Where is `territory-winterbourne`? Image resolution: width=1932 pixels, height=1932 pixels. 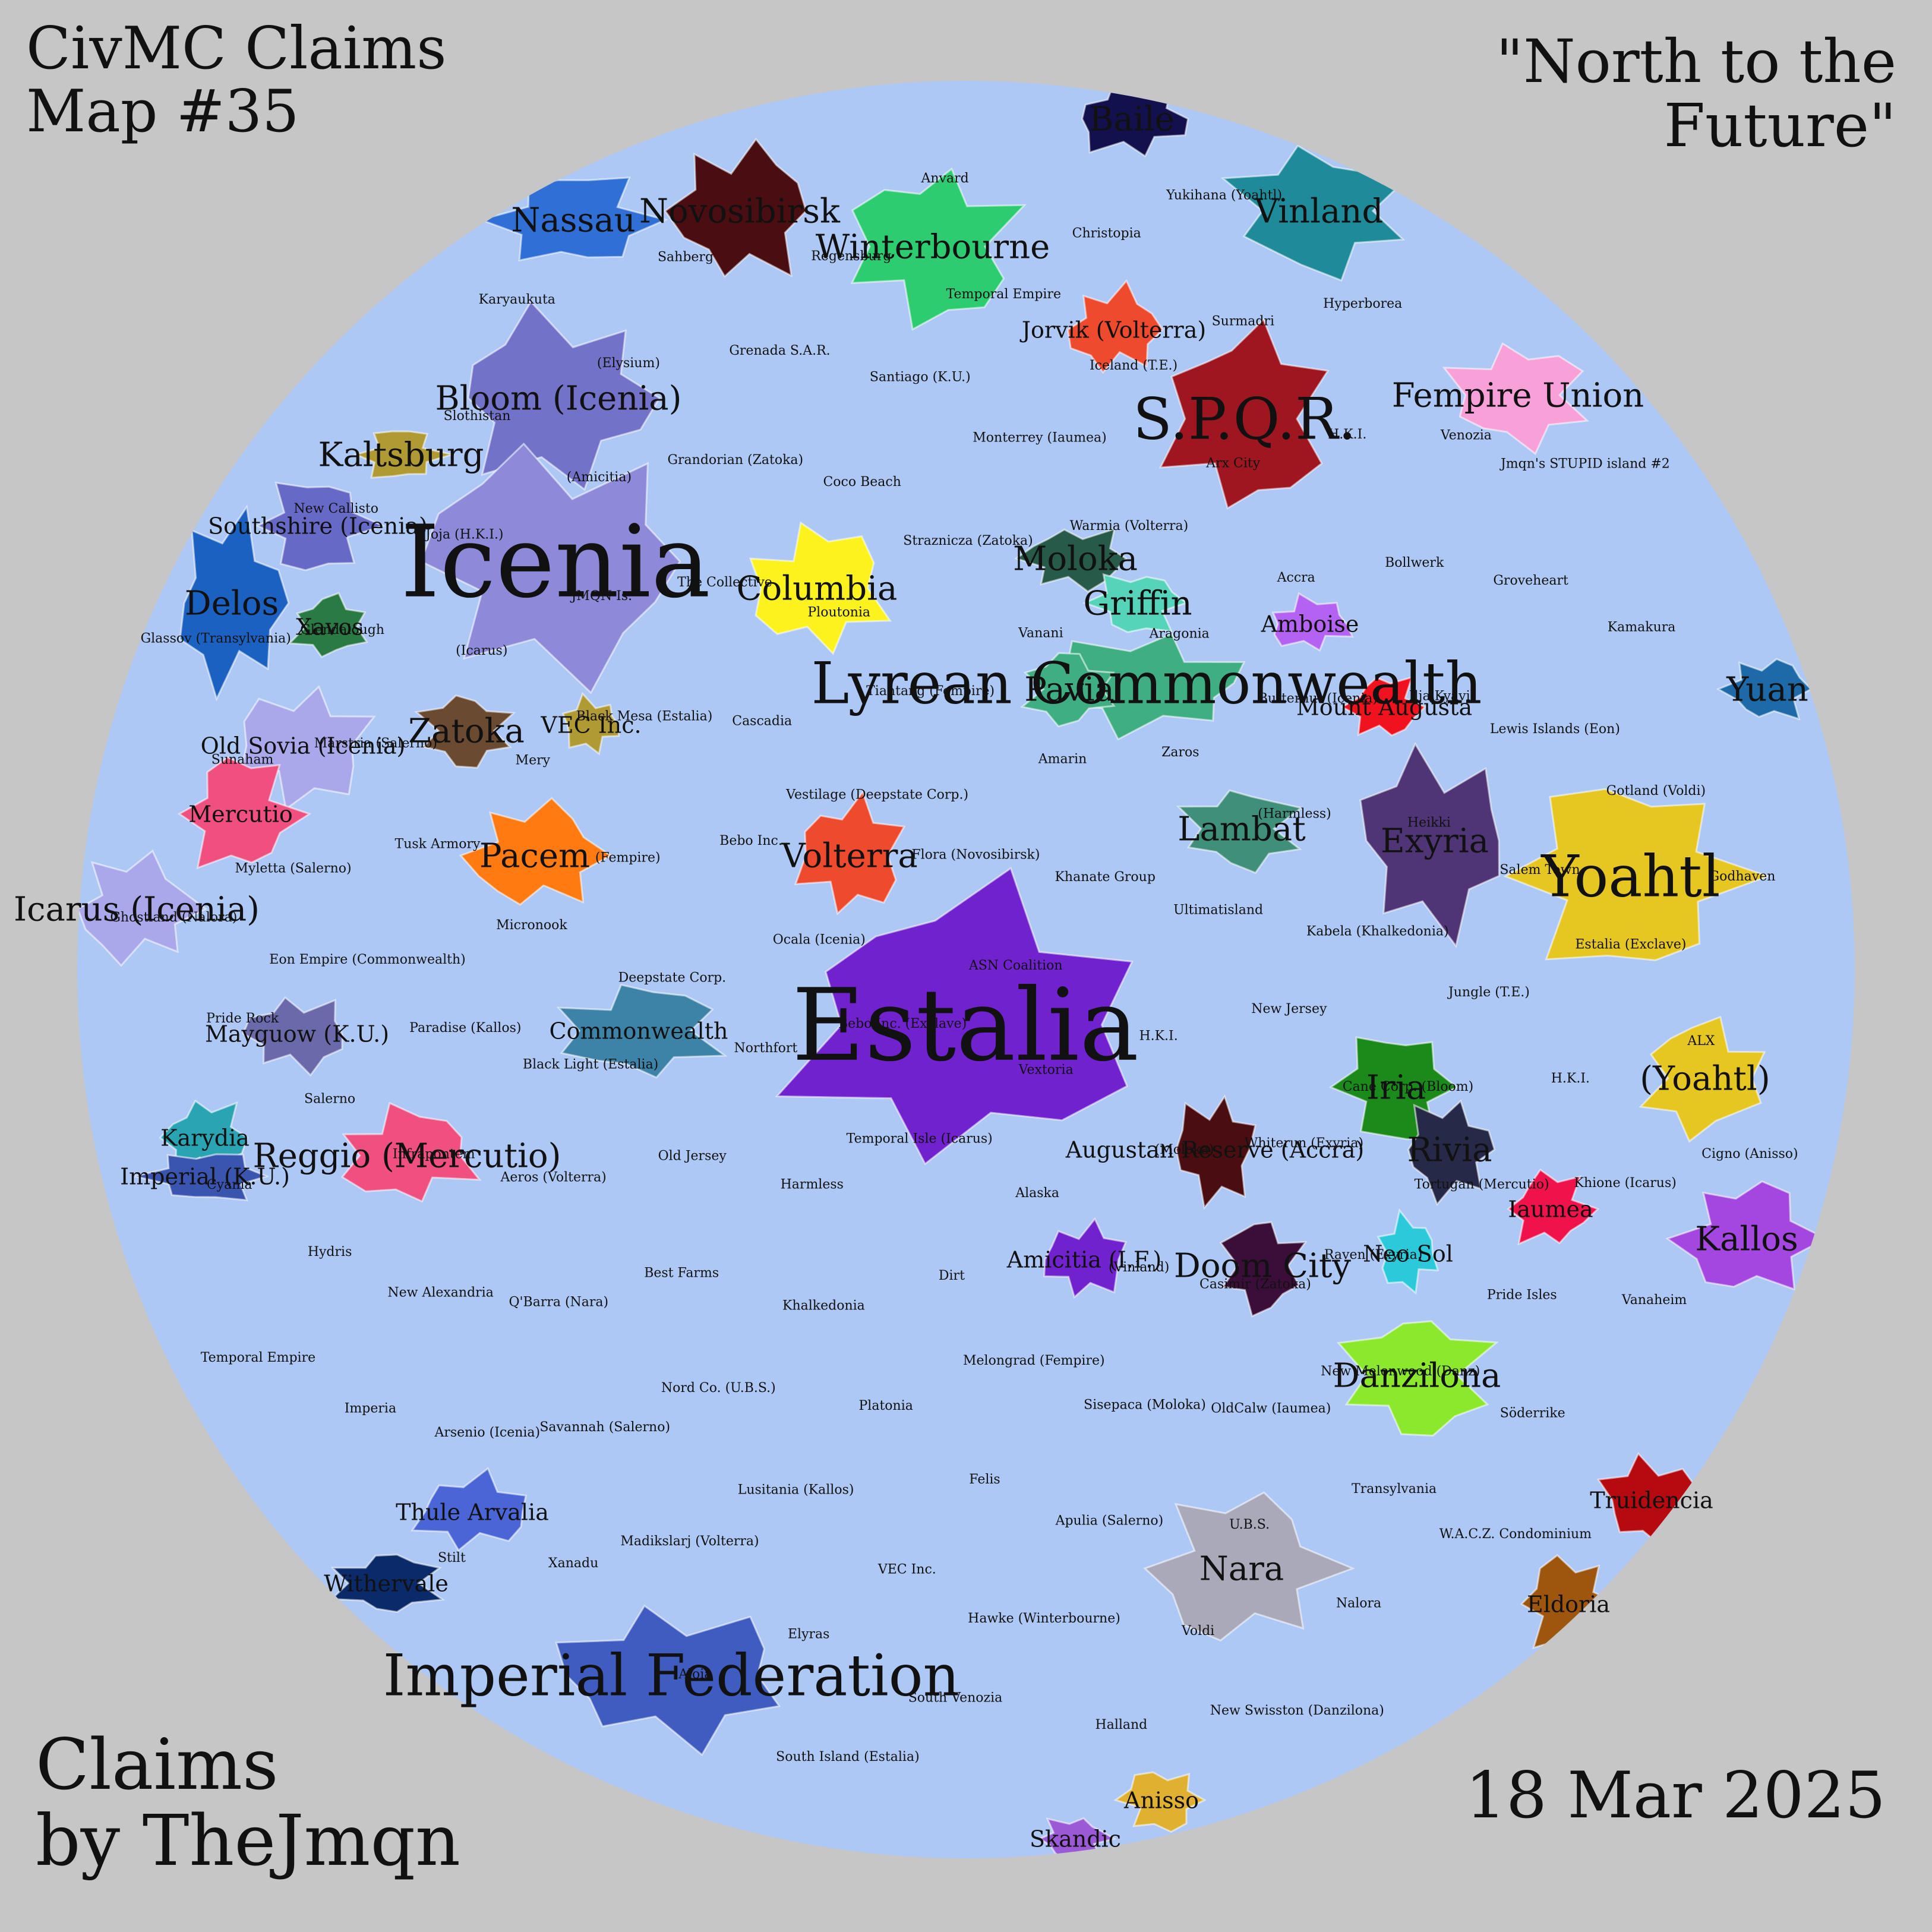
territory-winterbourne is located at coordinates (938, 249).